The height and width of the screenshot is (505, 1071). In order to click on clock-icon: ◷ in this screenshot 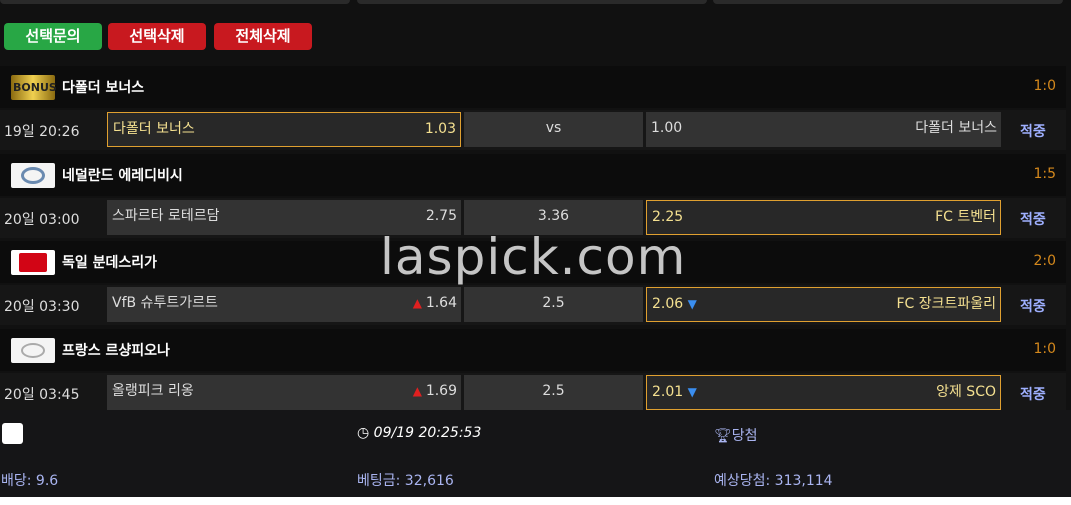, I will do `click(365, 433)`.